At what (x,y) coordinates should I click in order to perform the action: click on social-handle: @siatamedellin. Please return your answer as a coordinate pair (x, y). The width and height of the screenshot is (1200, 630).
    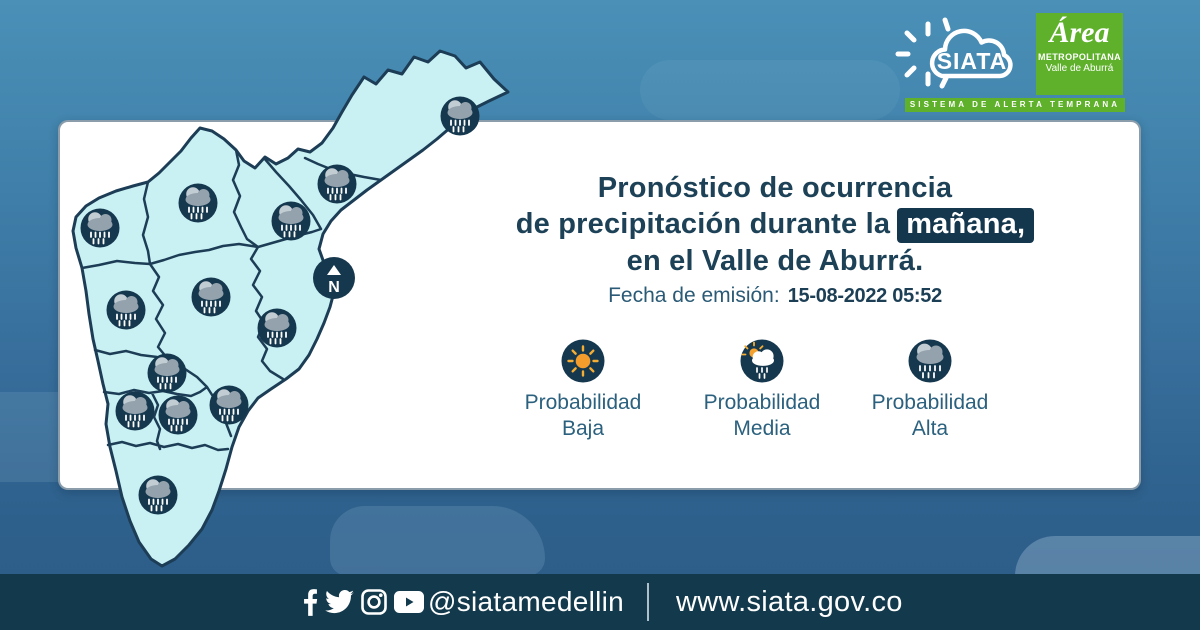
    Looking at the image, I should click on (526, 601).